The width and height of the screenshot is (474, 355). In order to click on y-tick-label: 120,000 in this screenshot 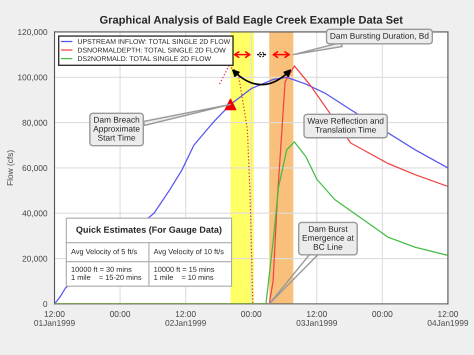, I will do `click(33, 32)`.